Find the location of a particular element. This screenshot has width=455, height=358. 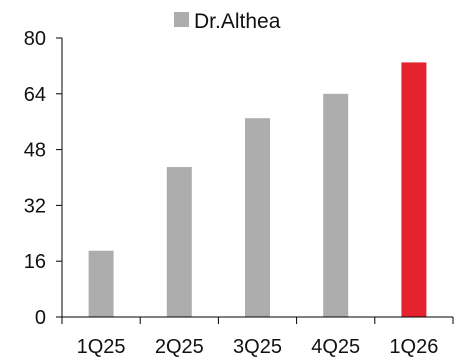

x-axis-labels: 1Q25 2Q25 3Q25 4Q25 1Q26 is located at coordinates (258, 347).